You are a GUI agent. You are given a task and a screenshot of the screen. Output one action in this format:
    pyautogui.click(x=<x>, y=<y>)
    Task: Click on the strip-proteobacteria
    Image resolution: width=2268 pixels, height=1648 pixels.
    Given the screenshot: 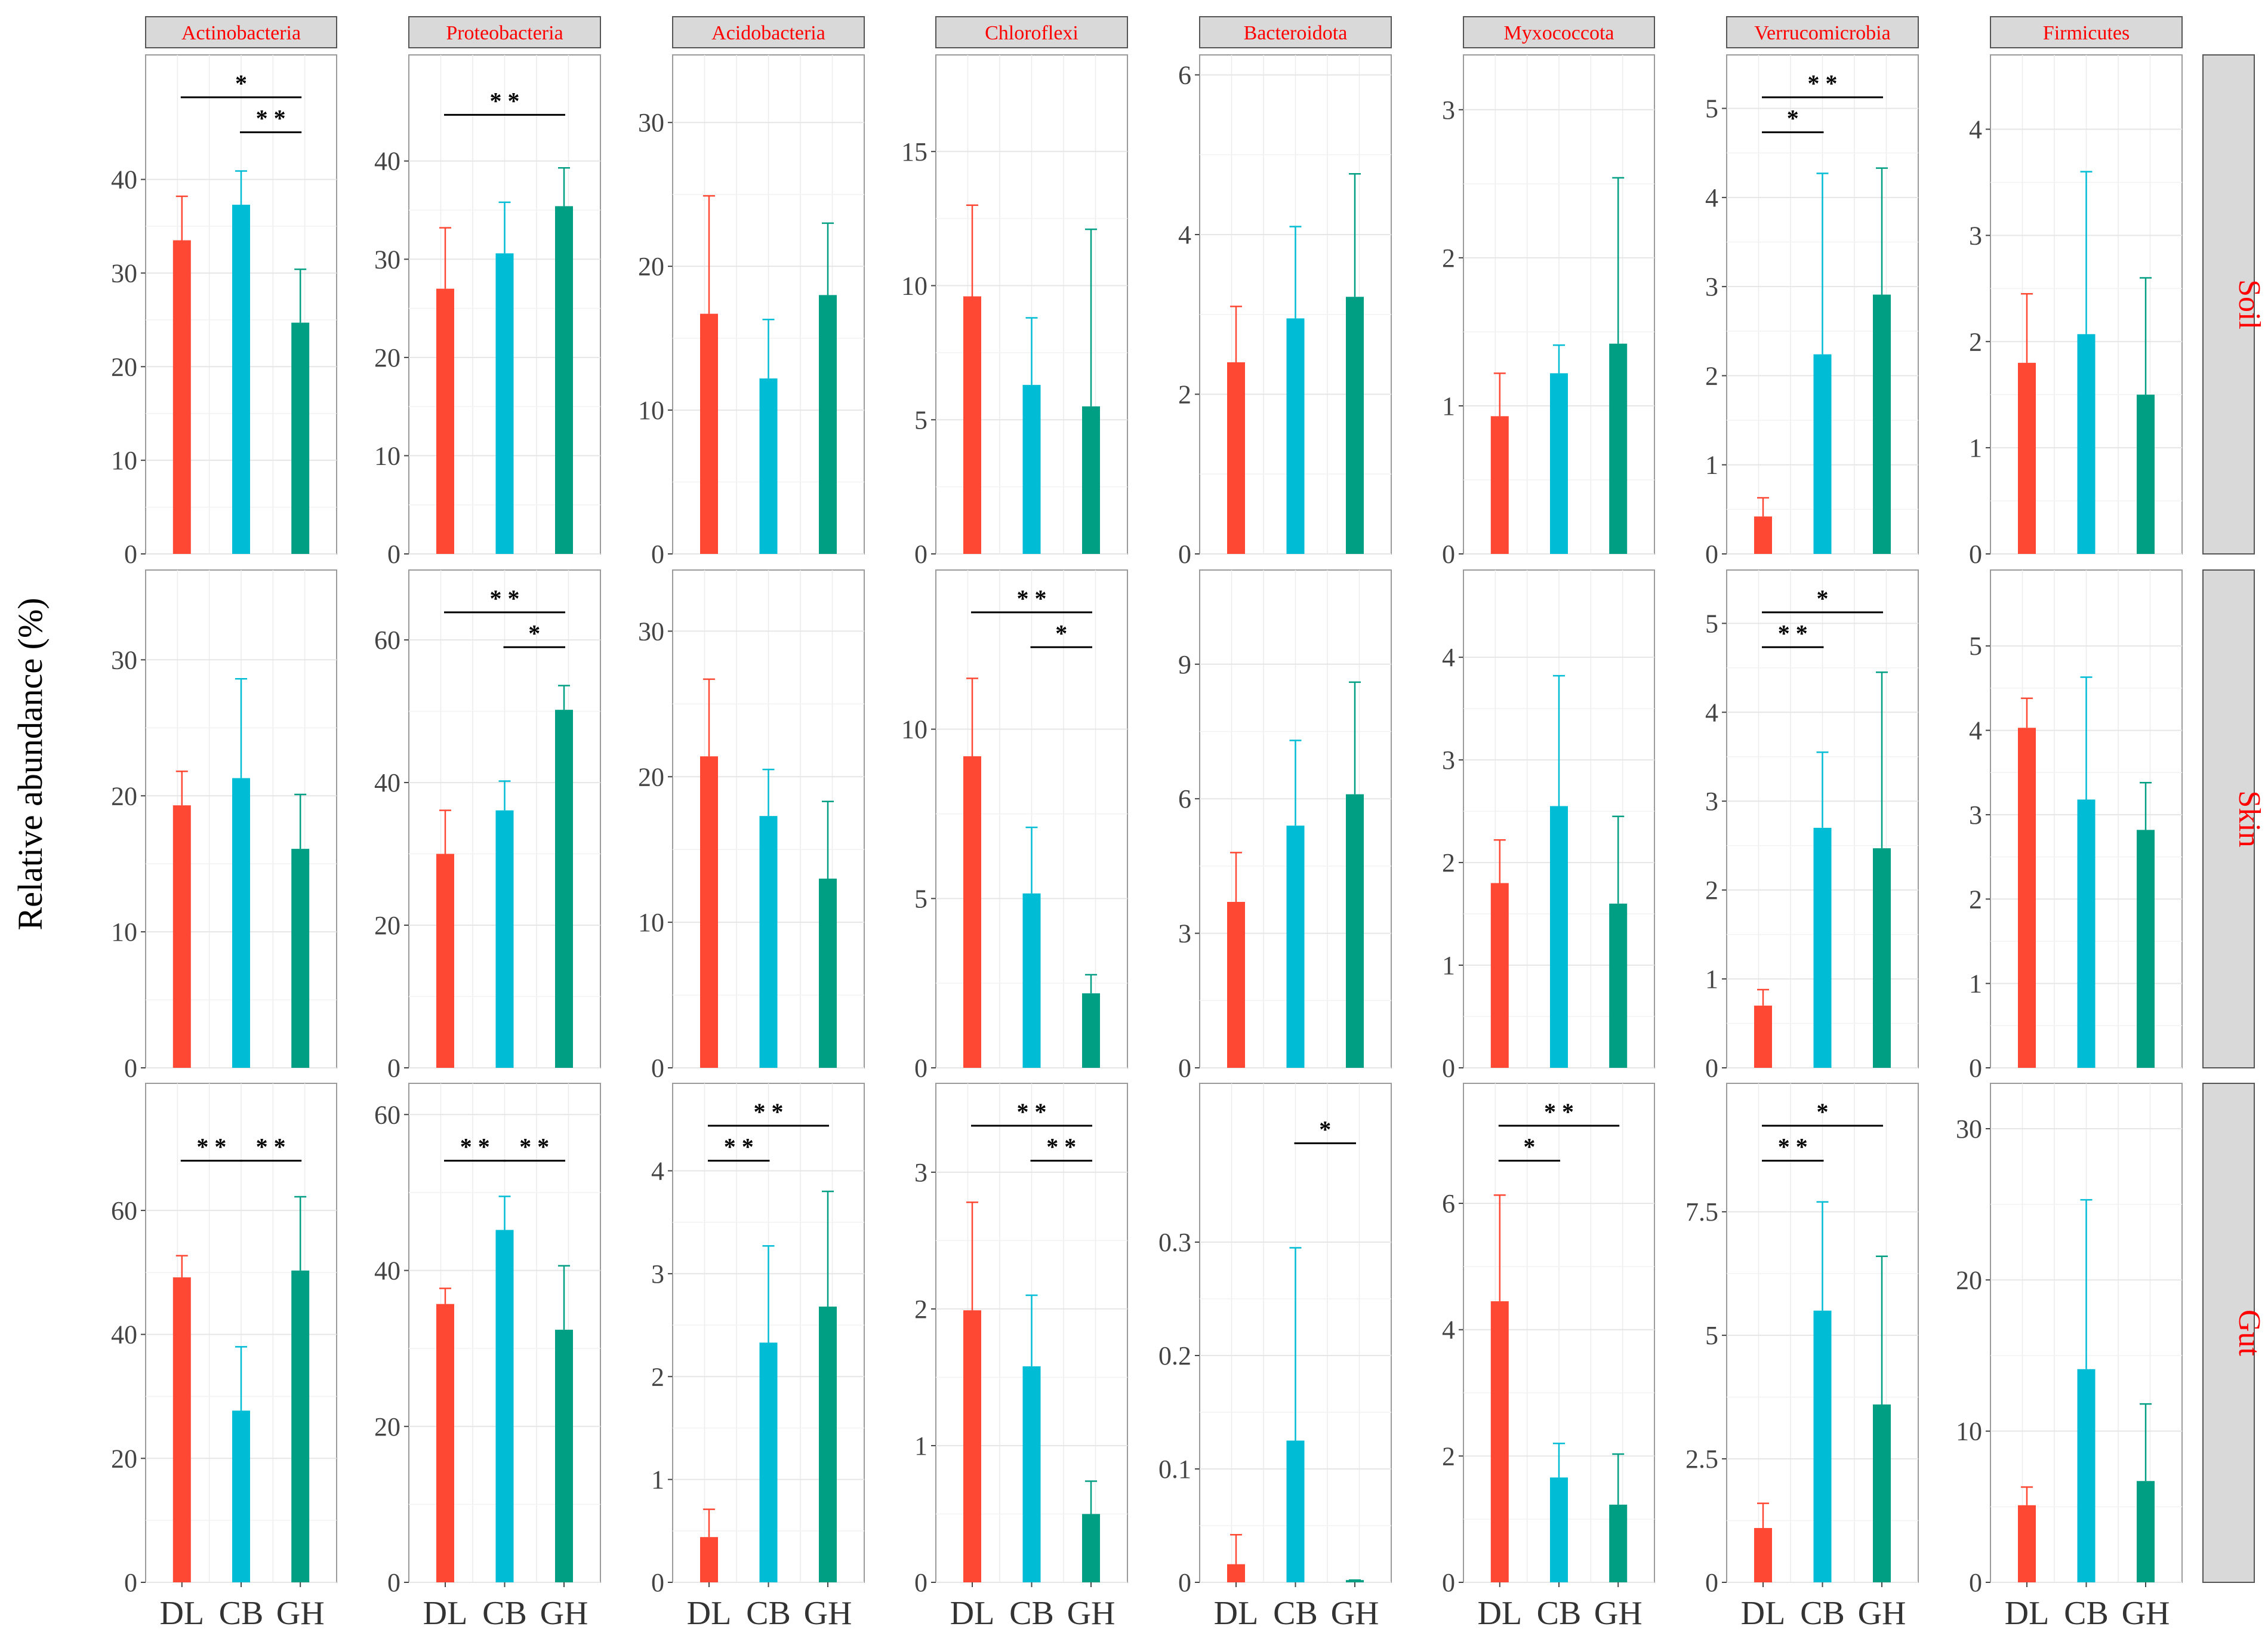 What is the action you would take?
    pyautogui.click(x=504, y=32)
    